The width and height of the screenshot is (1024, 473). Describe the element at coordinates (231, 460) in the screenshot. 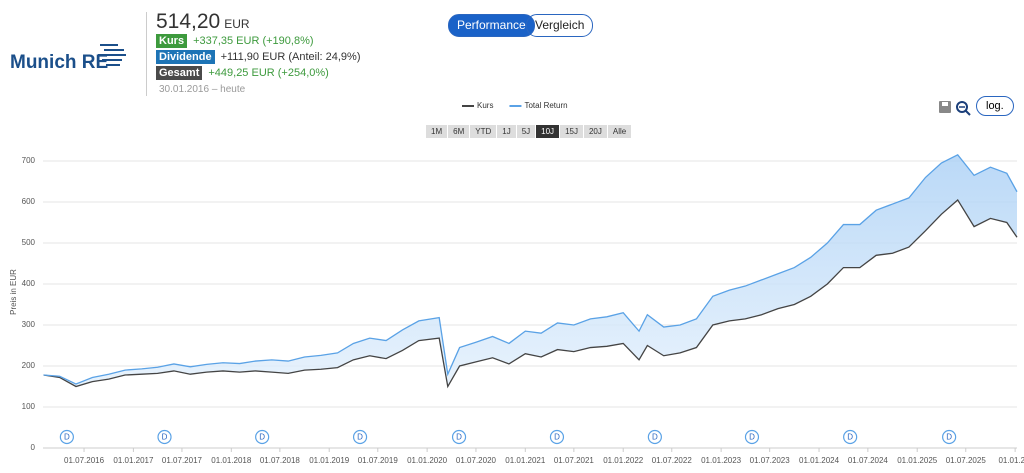

I see `x-tick-label: 01.01.2018` at that location.